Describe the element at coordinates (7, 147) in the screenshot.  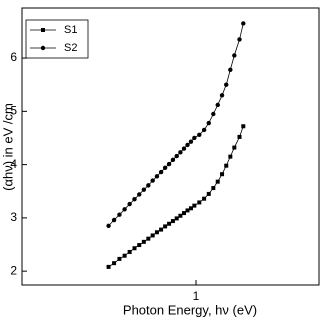
I see `y-axis-label: (αhν) in eV /cm` at that location.